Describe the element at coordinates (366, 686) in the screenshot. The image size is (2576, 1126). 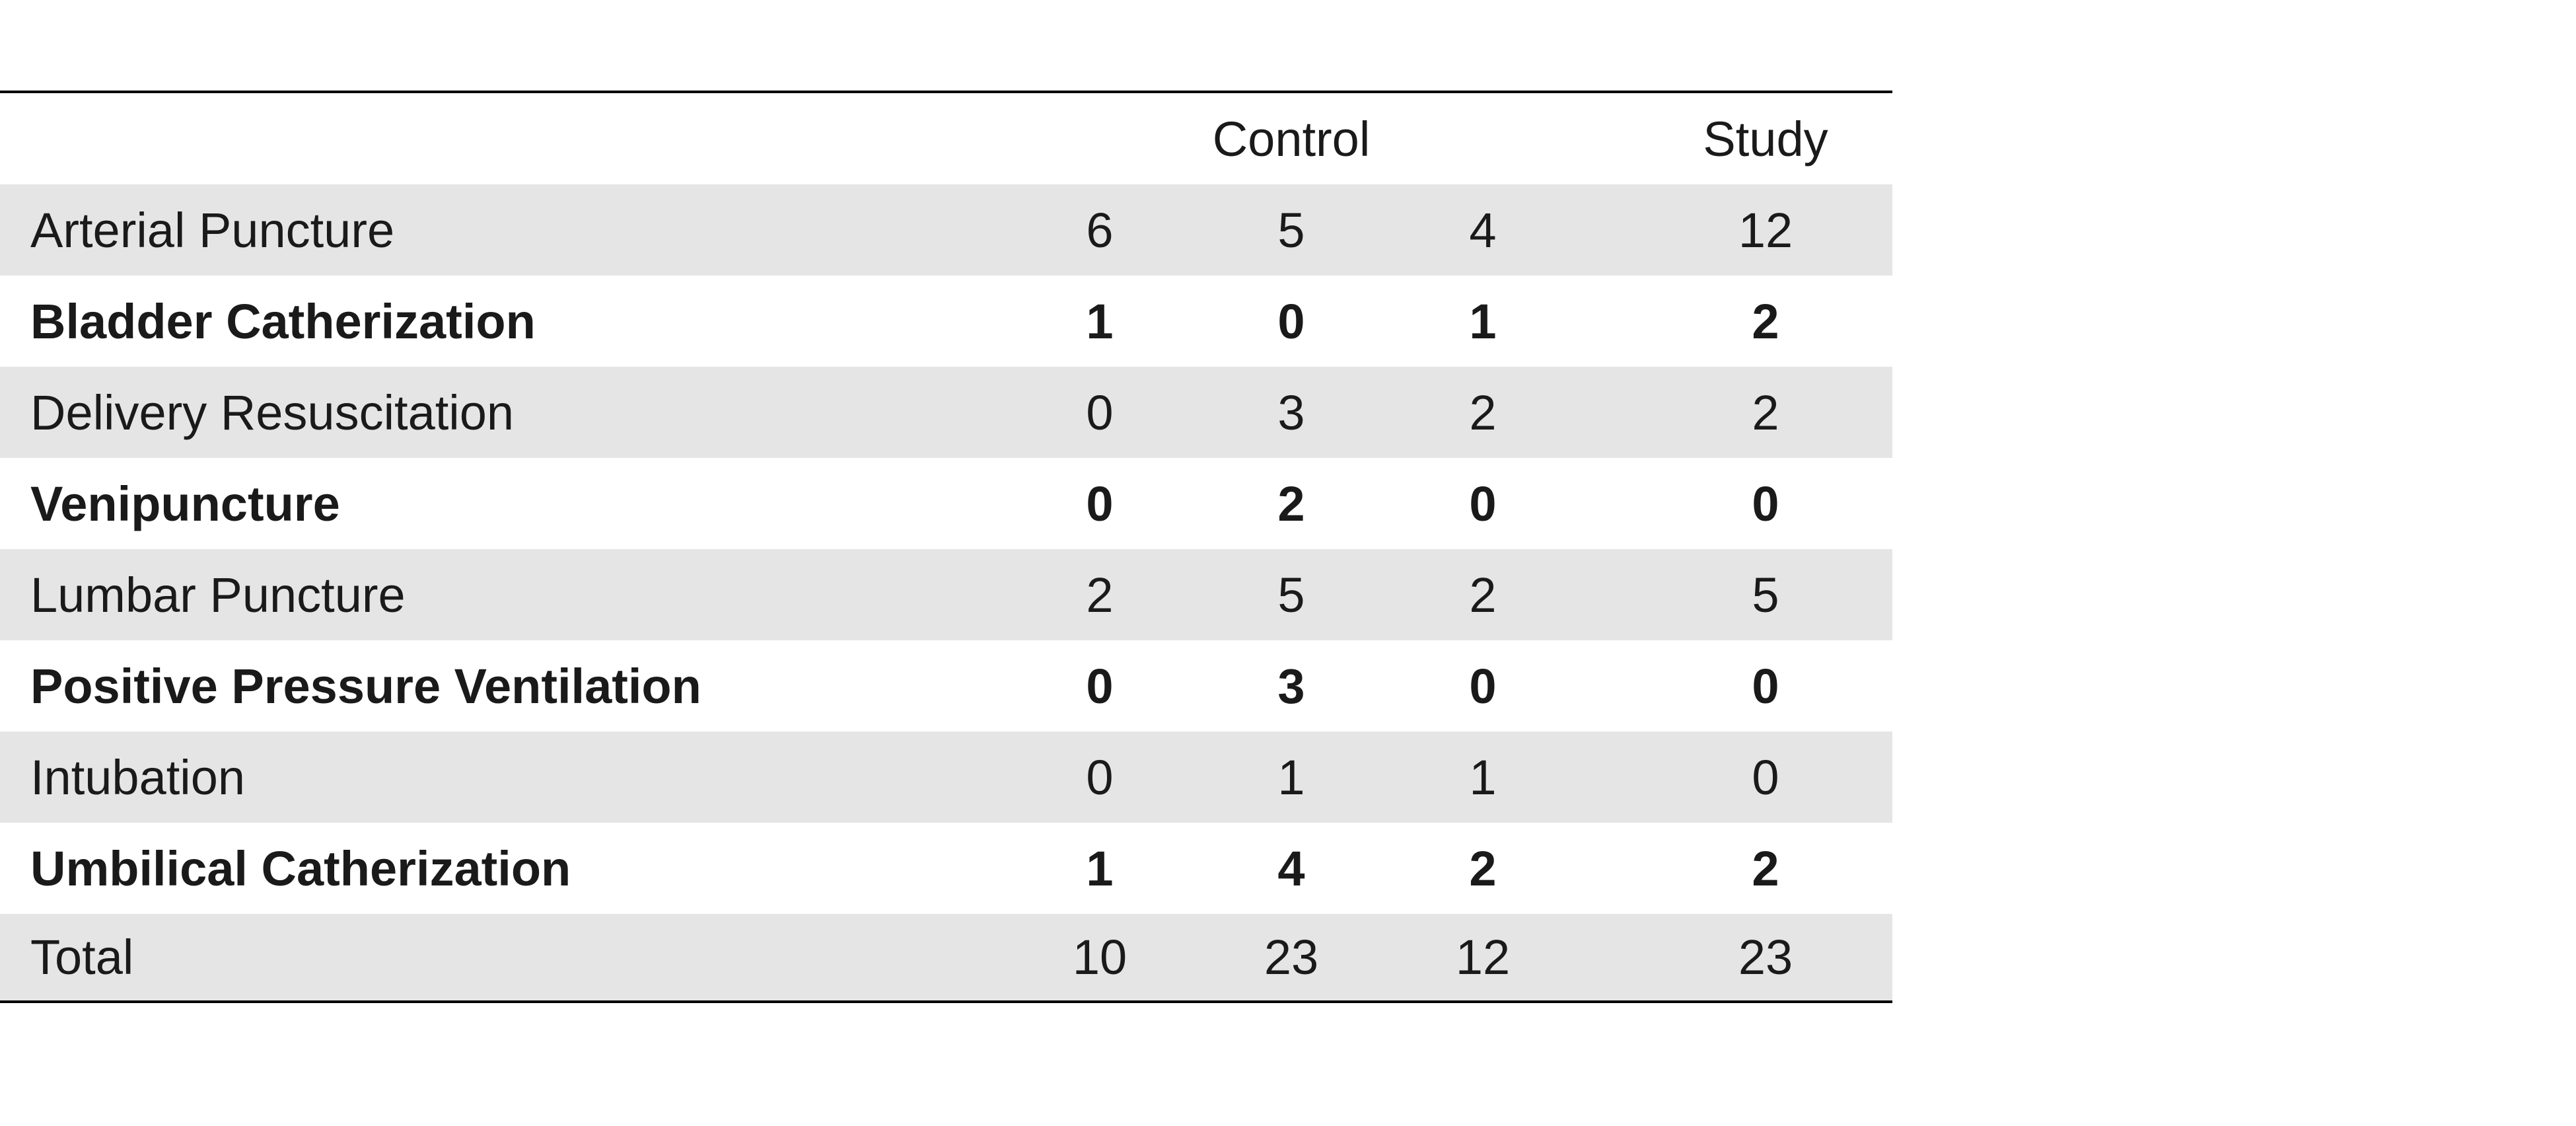
I see `row-label: Positive Pressure Ventilation` at that location.